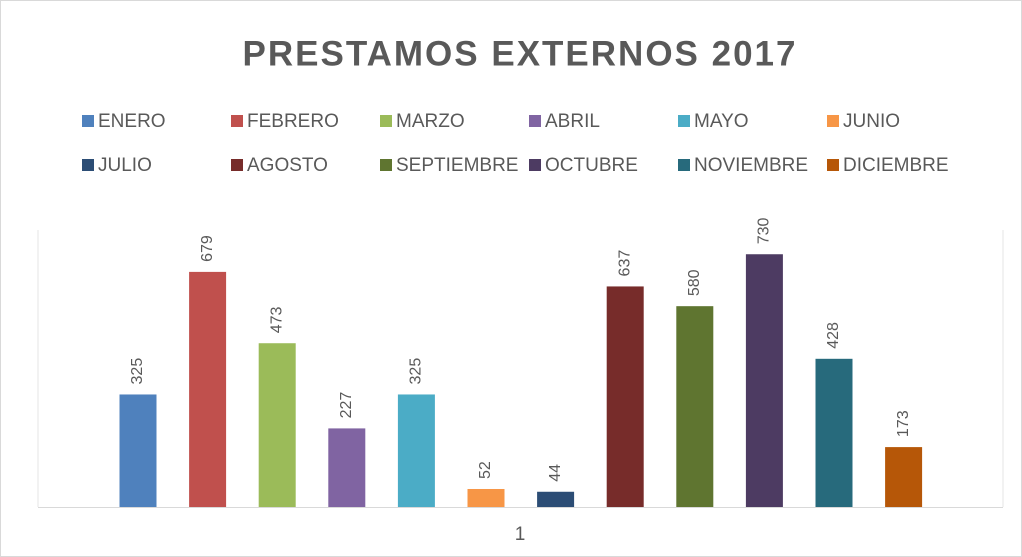 This screenshot has height=557, width=1022. I want to click on data-label: 44, so click(555, 473).